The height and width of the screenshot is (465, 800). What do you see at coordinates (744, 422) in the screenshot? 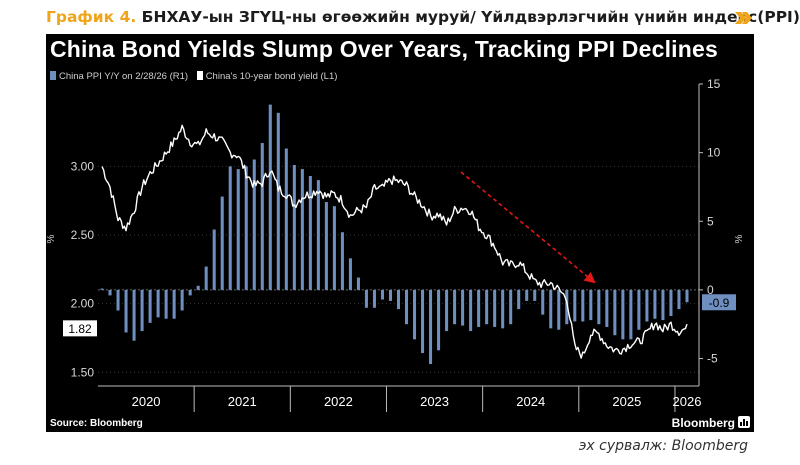
I see `bloomberg-terminal-icon` at bounding box center [744, 422].